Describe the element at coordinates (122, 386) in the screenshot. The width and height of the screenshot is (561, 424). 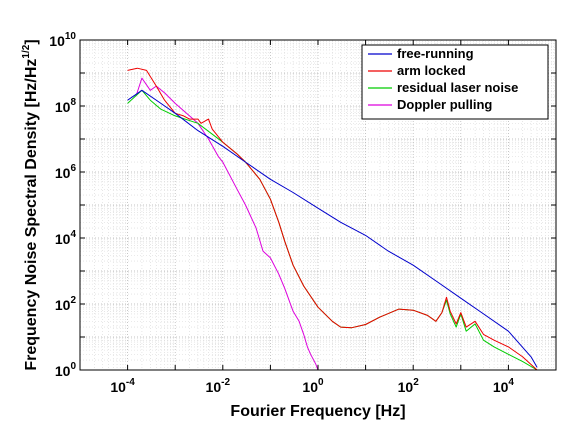
I see `x-tick-label: 10⁻⁴` at that location.